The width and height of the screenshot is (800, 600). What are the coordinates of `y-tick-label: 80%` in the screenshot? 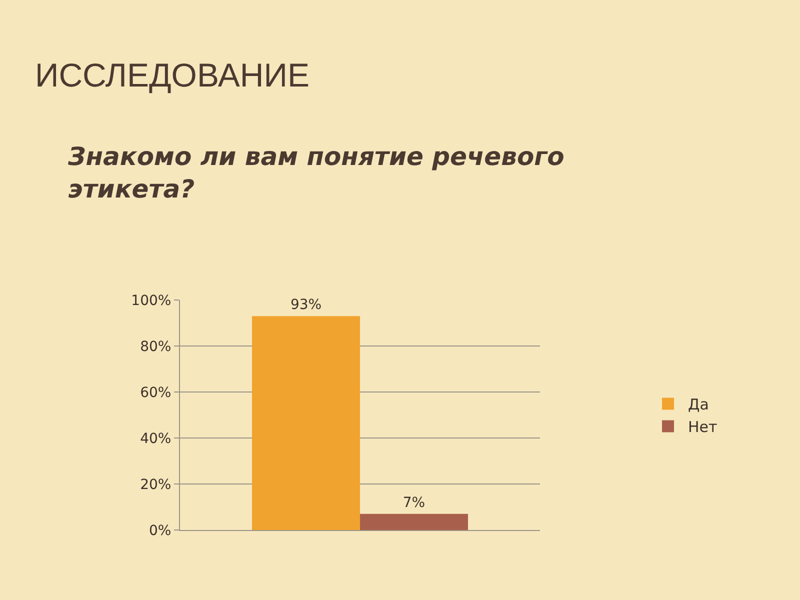 It's located at (156, 346).